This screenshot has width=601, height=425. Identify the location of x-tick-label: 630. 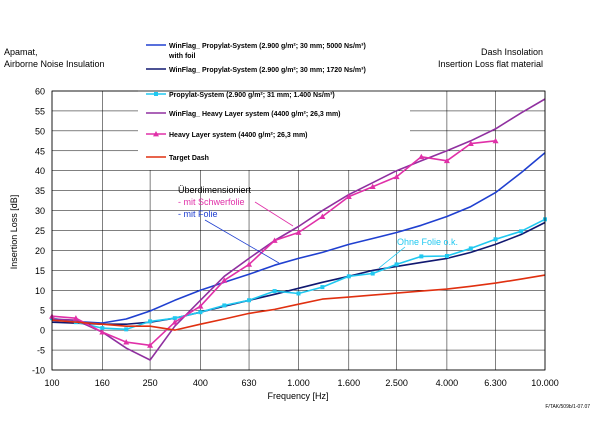
(249, 383).